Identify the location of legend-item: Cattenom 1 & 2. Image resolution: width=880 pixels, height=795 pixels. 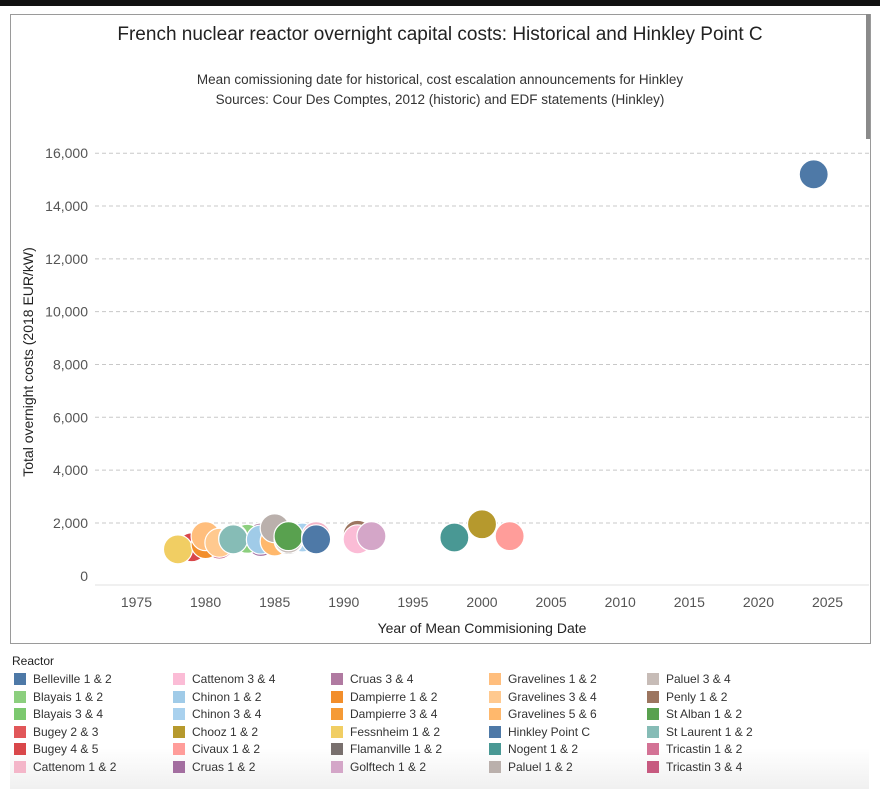
(65, 767).